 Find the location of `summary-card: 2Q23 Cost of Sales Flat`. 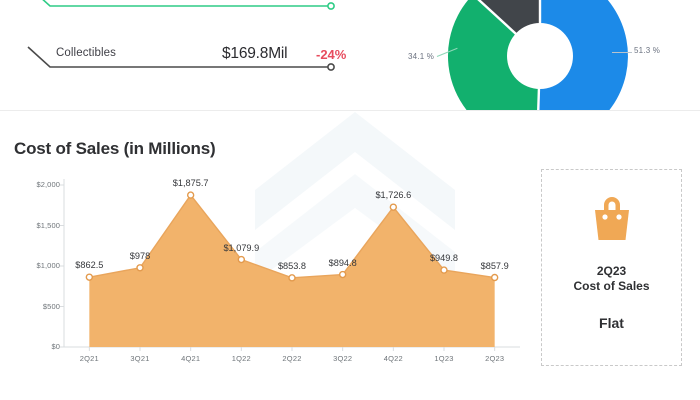

summary-card: 2Q23 Cost of Sales Flat is located at coordinates (611, 267).